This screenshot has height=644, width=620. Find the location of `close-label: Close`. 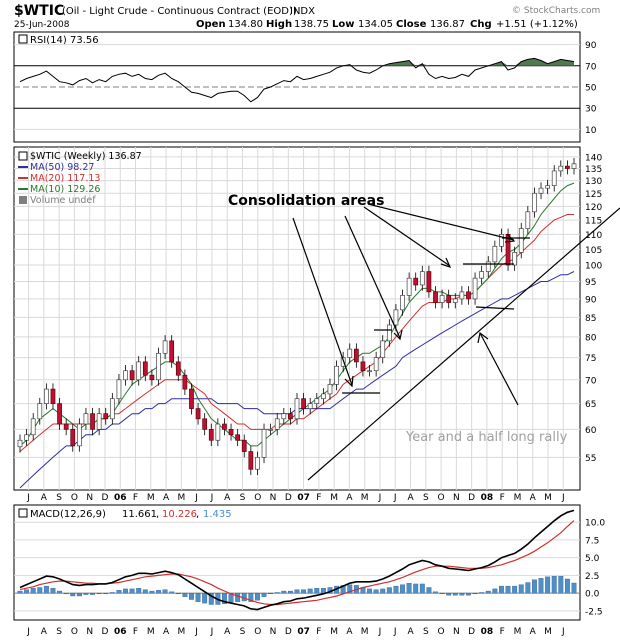

close-label: Close is located at coordinates (411, 24).